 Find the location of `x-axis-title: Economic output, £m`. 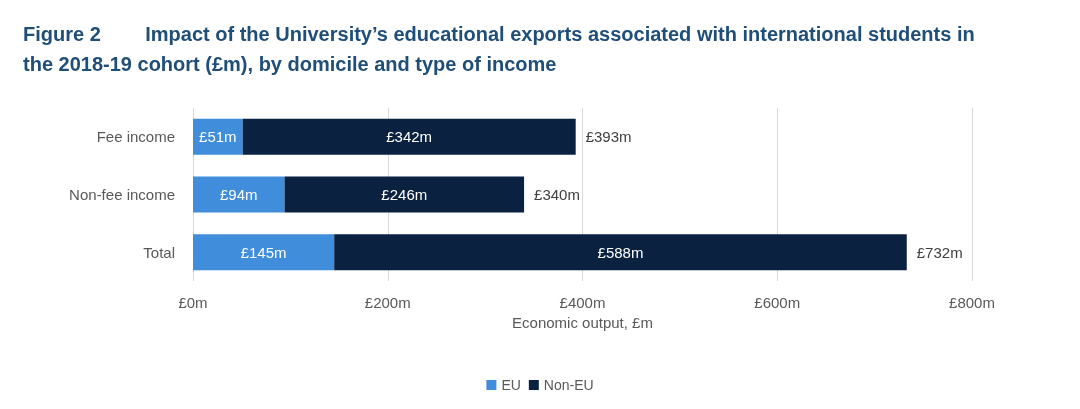

x-axis-title: Economic output, £m is located at coordinates (582, 322).